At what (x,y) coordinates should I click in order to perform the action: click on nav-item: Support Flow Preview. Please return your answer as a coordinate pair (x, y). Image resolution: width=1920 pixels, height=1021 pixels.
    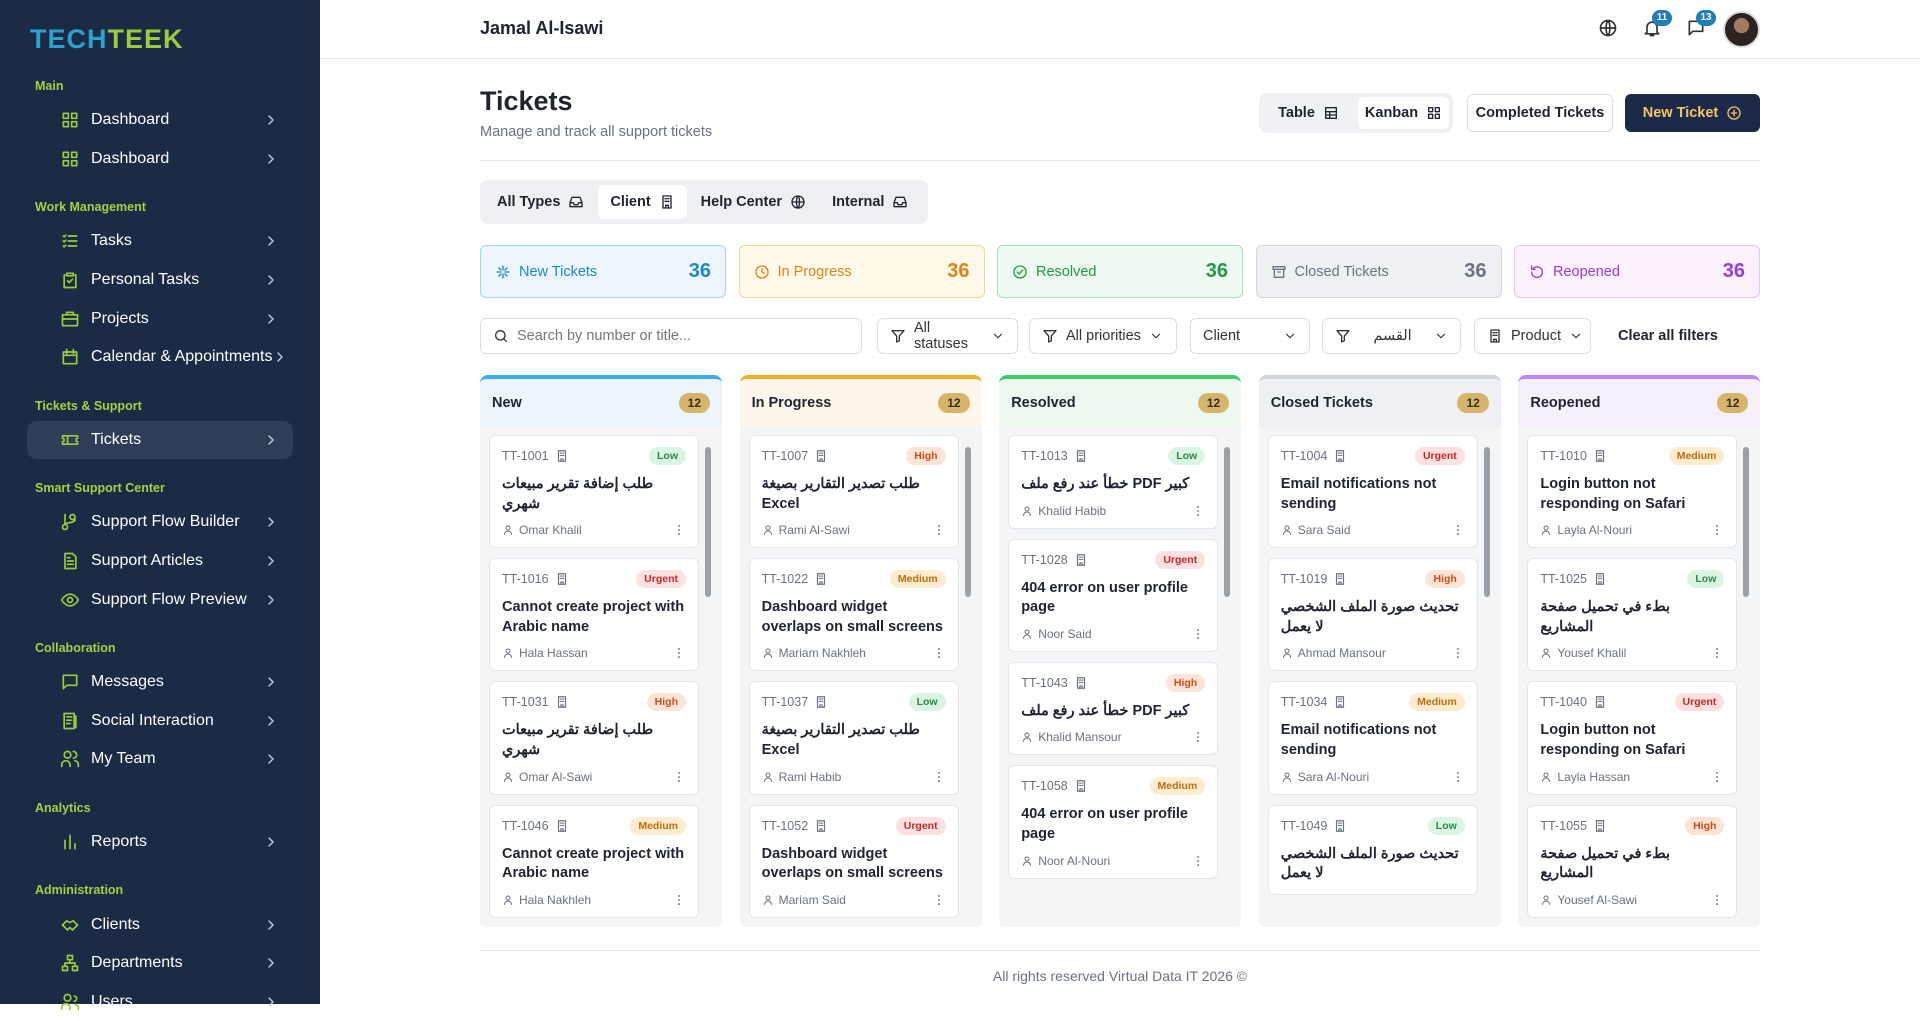
    Looking at the image, I should click on (160, 599).